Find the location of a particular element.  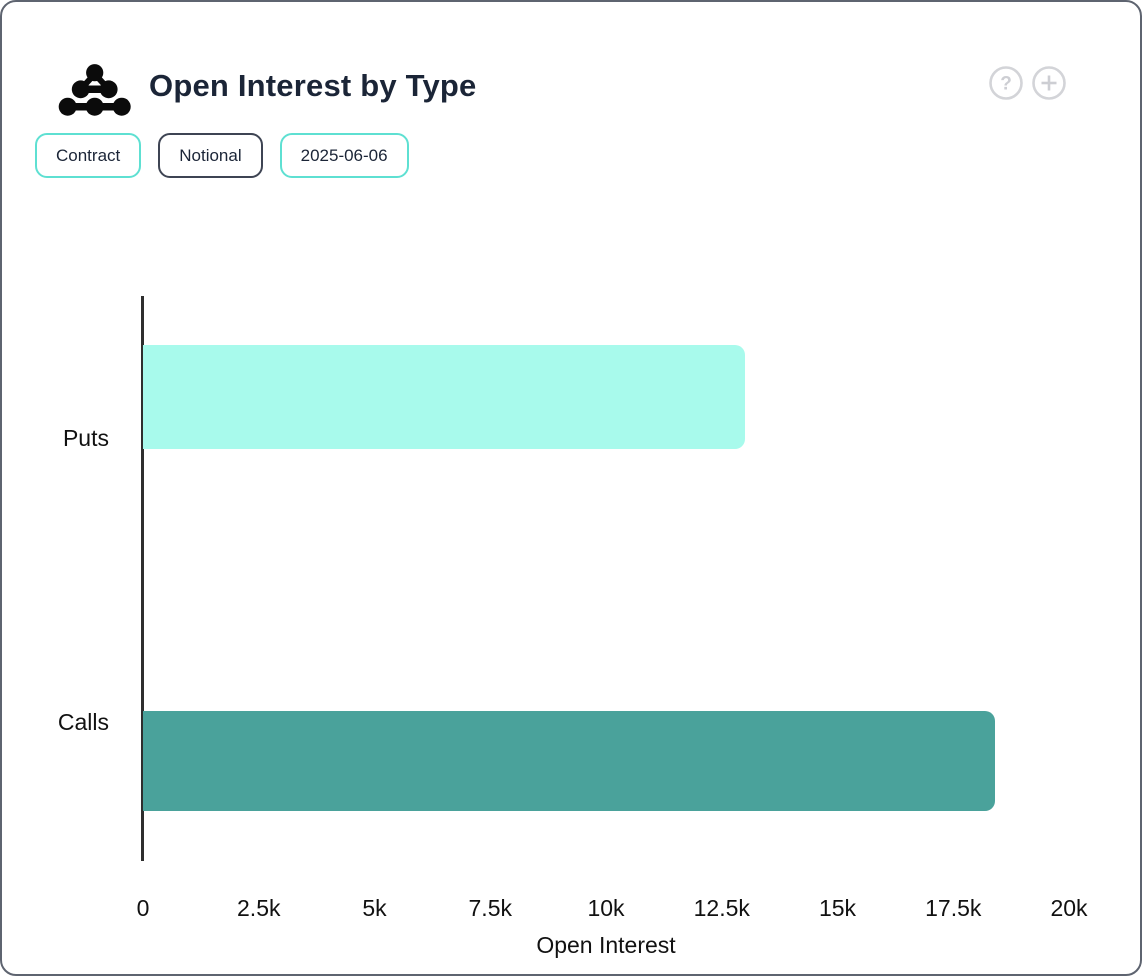

x-tick-label: 2.5k is located at coordinates (259, 908).